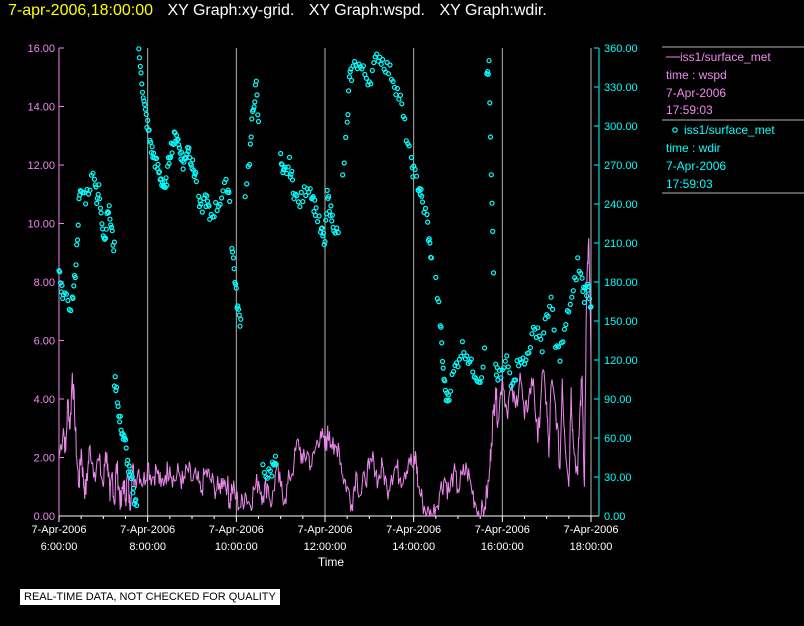  I want to click on legend-wspd-date: 7-Apr-2006, so click(696, 93).